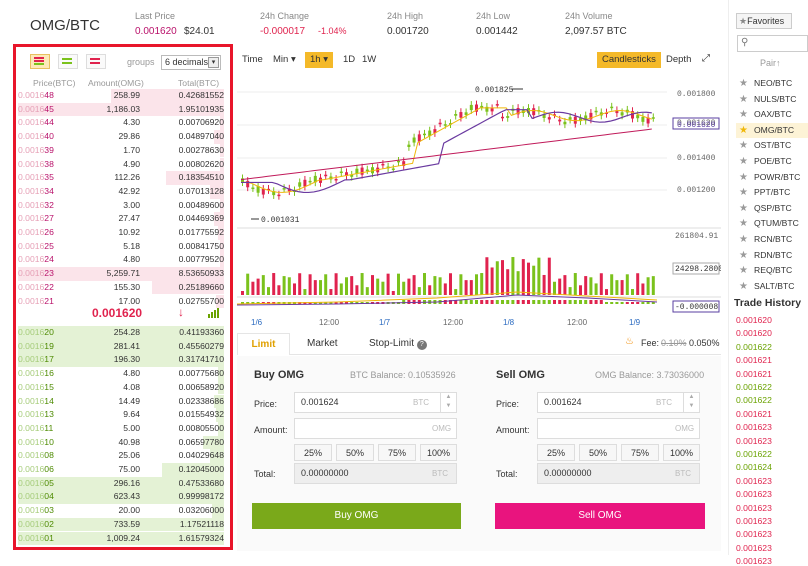  Describe the element at coordinates (121, 470) in the screenshot. I see `bid-row: 0.001606 75.00 0.12045000` at that location.